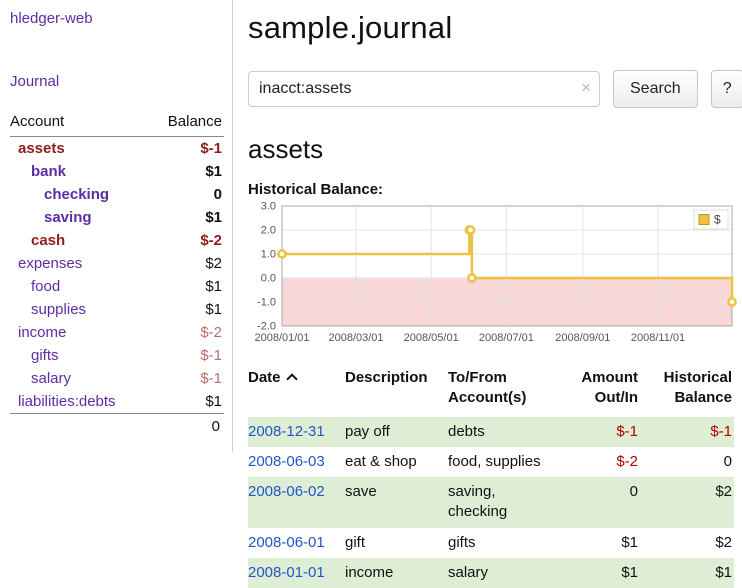 This screenshot has width=742, height=588. What do you see at coordinates (117, 81) in the screenshot?
I see `sidebar-item-journal: Journal` at bounding box center [117, 81].